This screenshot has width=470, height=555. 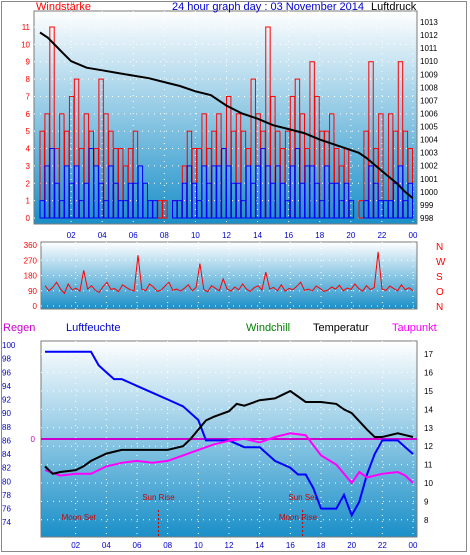 What do you see at coordinates (429, 48) in the screenshot?
I see `pressure-ytick: 1011` at bounding box center [429, 48].